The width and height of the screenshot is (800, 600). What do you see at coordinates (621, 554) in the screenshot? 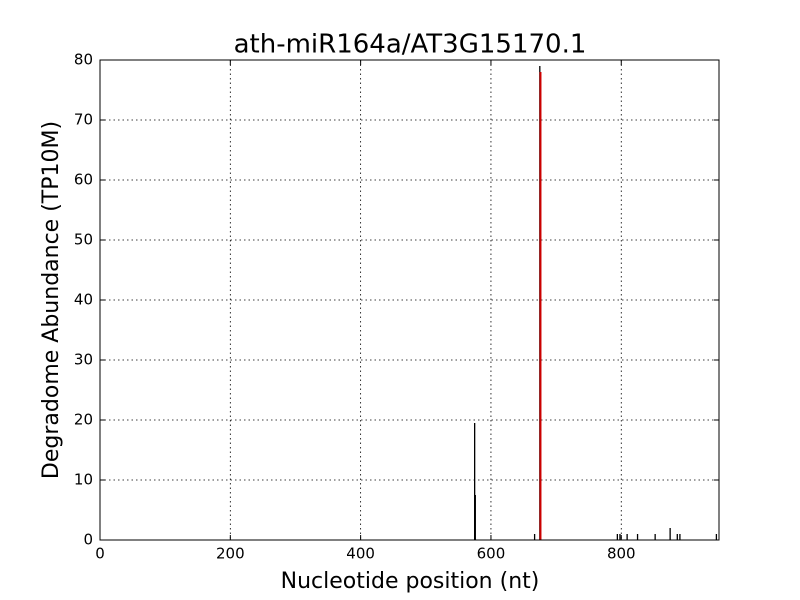
I see `x-tick-label: 800` at bounding box center [621, 554].